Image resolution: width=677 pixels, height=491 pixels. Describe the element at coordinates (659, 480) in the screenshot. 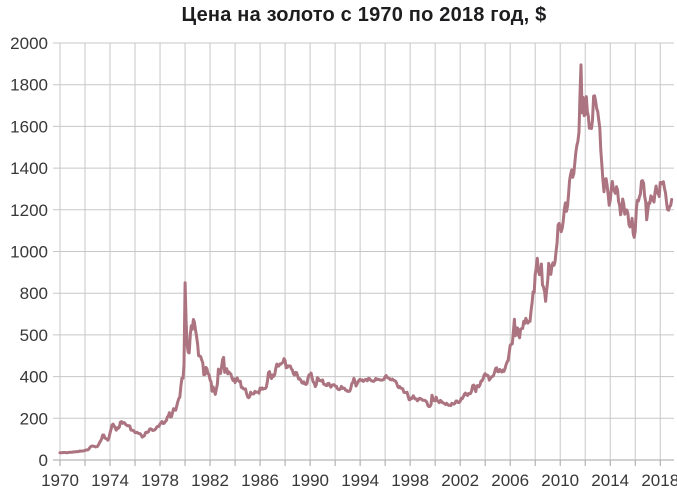

I see `x-tick-label: 2018` at that location.